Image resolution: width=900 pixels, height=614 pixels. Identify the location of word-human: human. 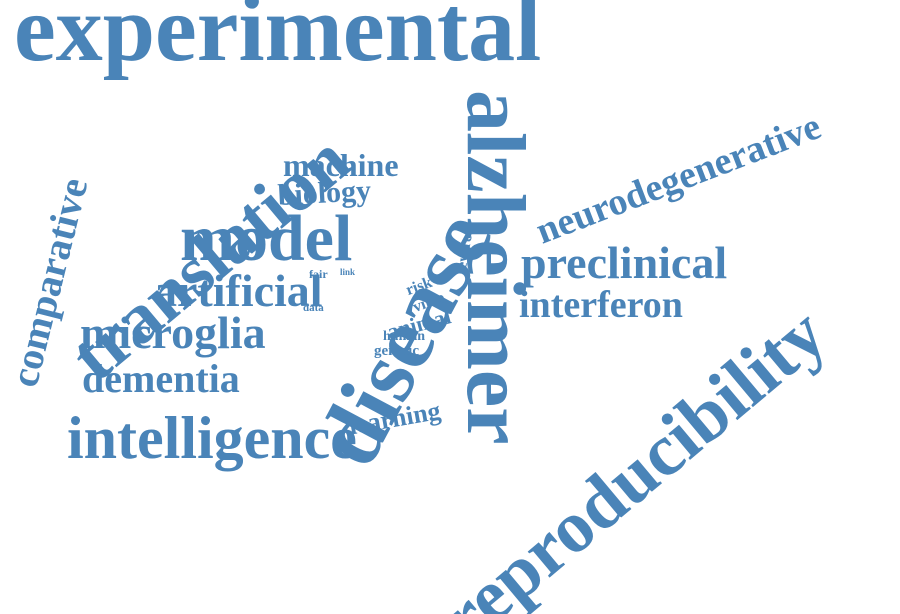
(404, 336).